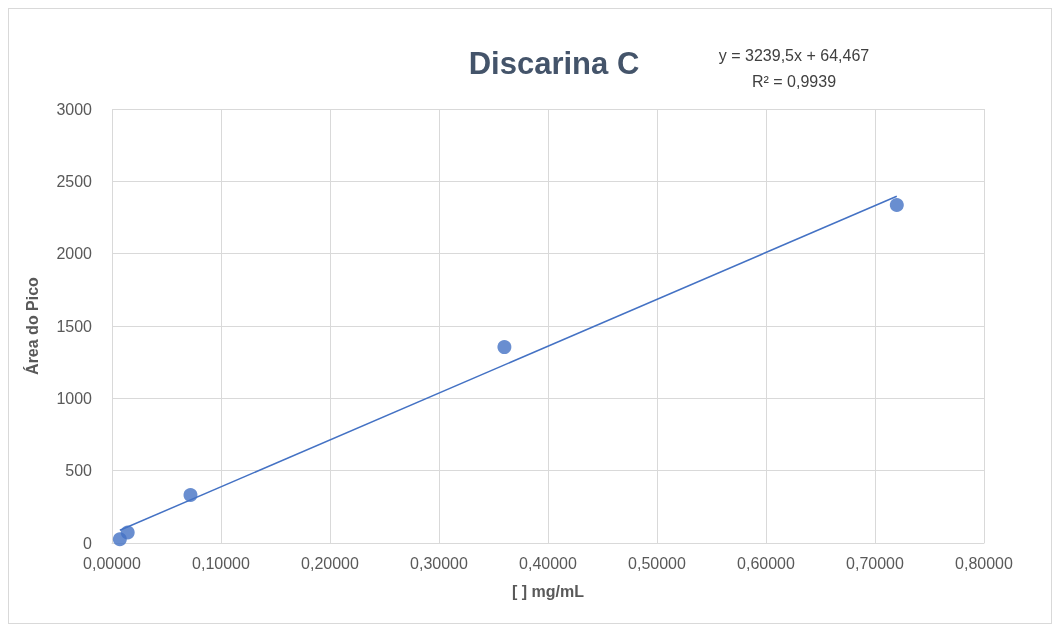  What do you see at coordinates (74, 254) in the screenshot?
I see `y-tick-label: 2000` at bounding box center [74, 254].